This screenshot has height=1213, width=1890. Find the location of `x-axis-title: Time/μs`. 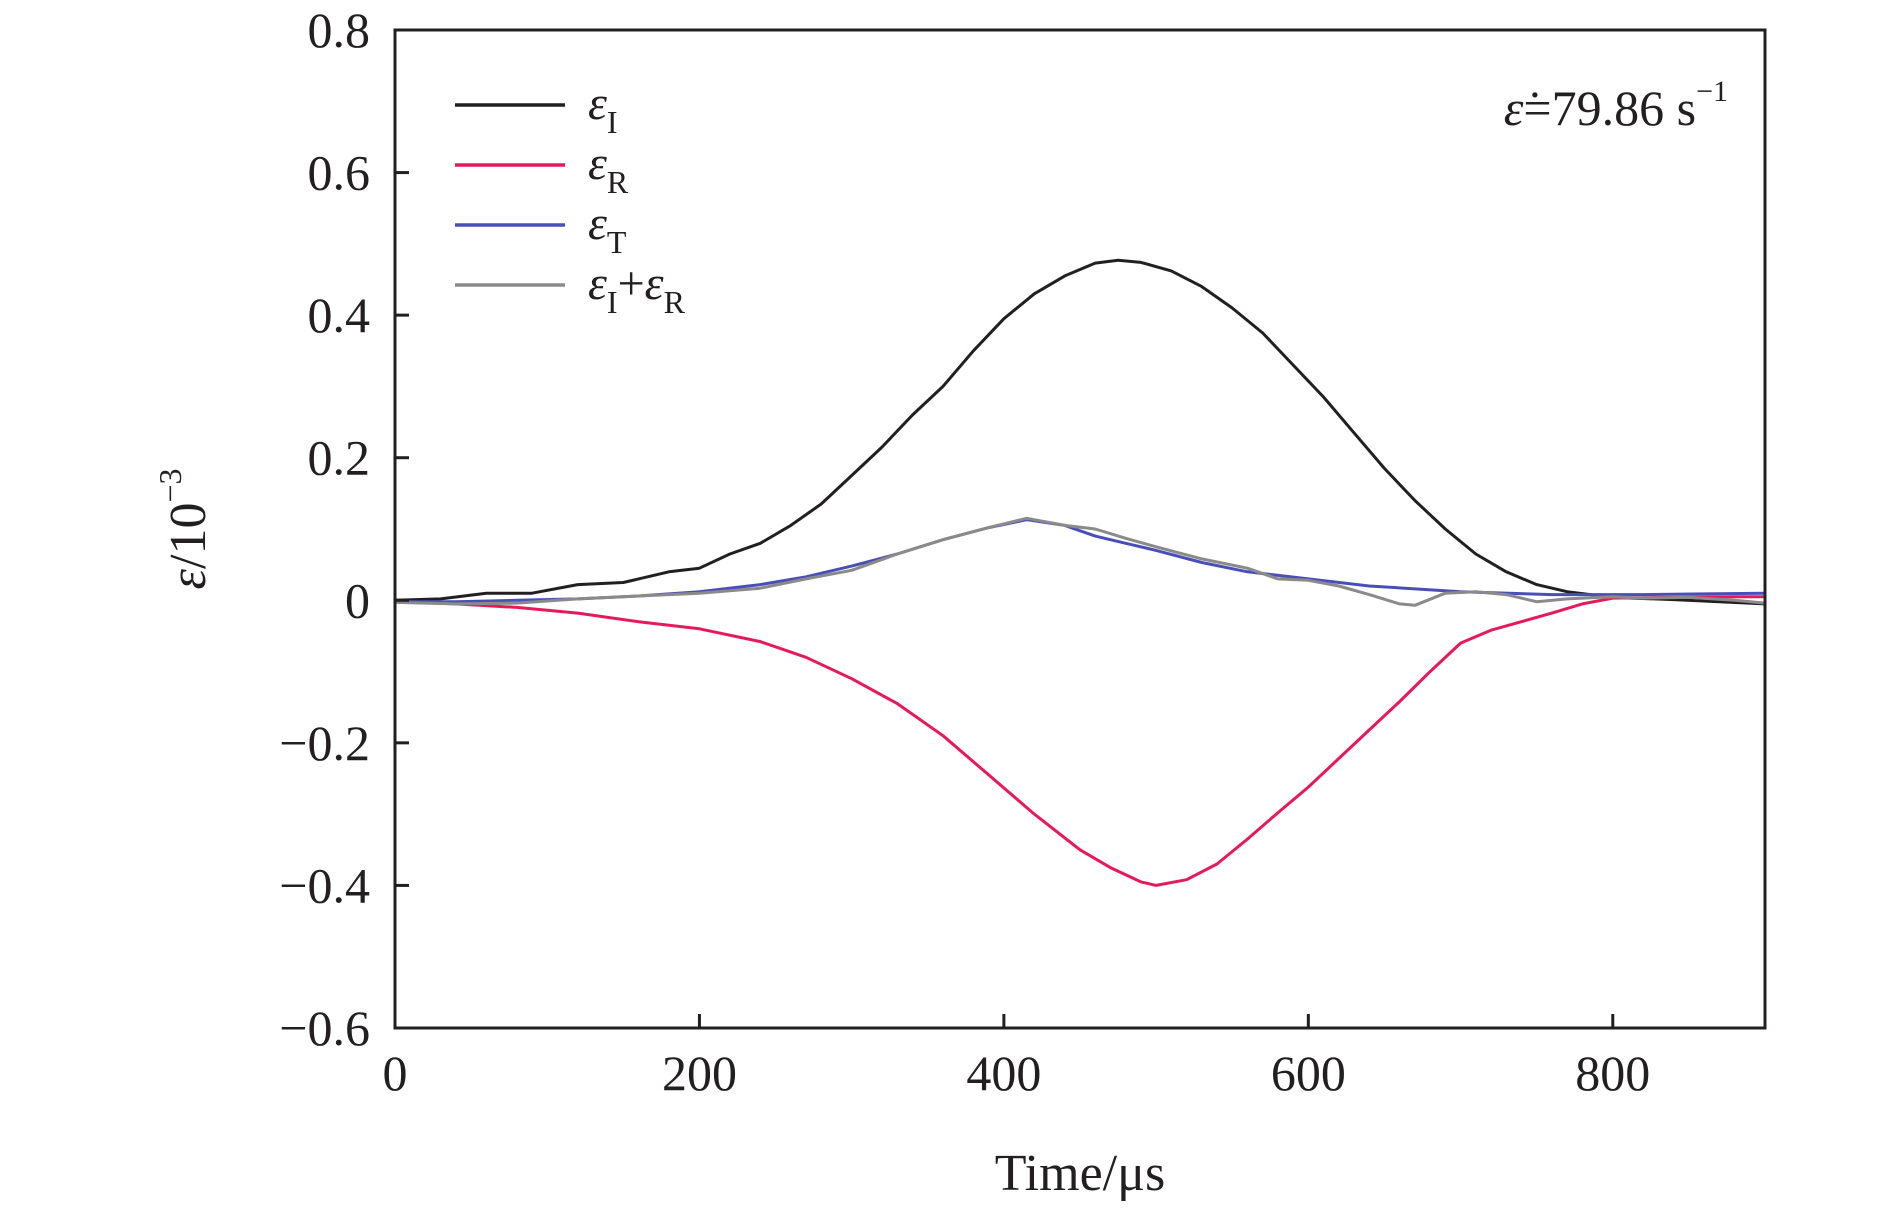

x-axis-title: Time/μs is located at coordinates (1080, 1173).